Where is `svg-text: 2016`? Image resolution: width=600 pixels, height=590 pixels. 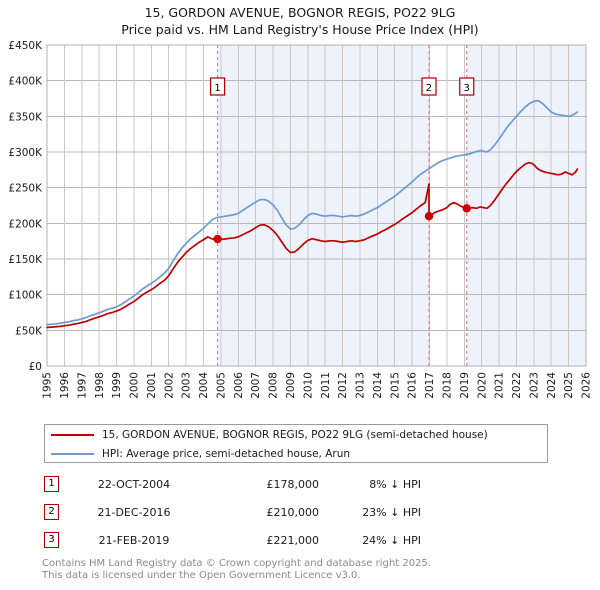
svg-text: 2016 is located at coordinates (413, 385).